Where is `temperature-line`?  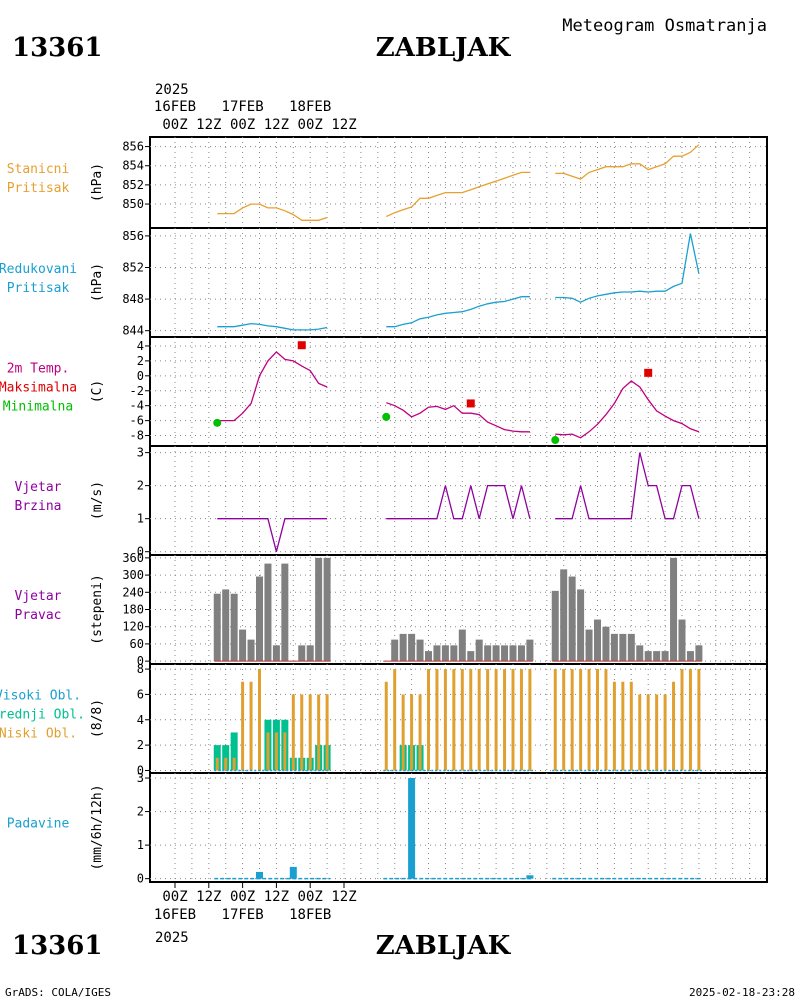
temperature-line is located at coordinates (272, 386).